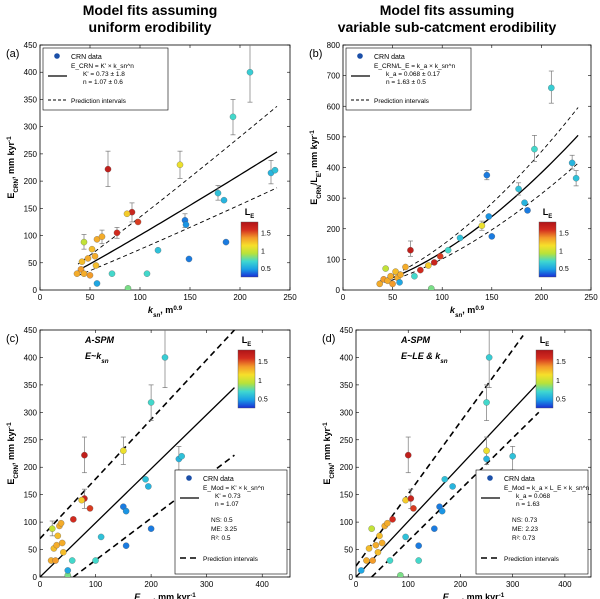 This screenshot has width=600, height=599. Describe the element at coordinates (105, 79) in the screenshot. I see `legend-box` at that location.